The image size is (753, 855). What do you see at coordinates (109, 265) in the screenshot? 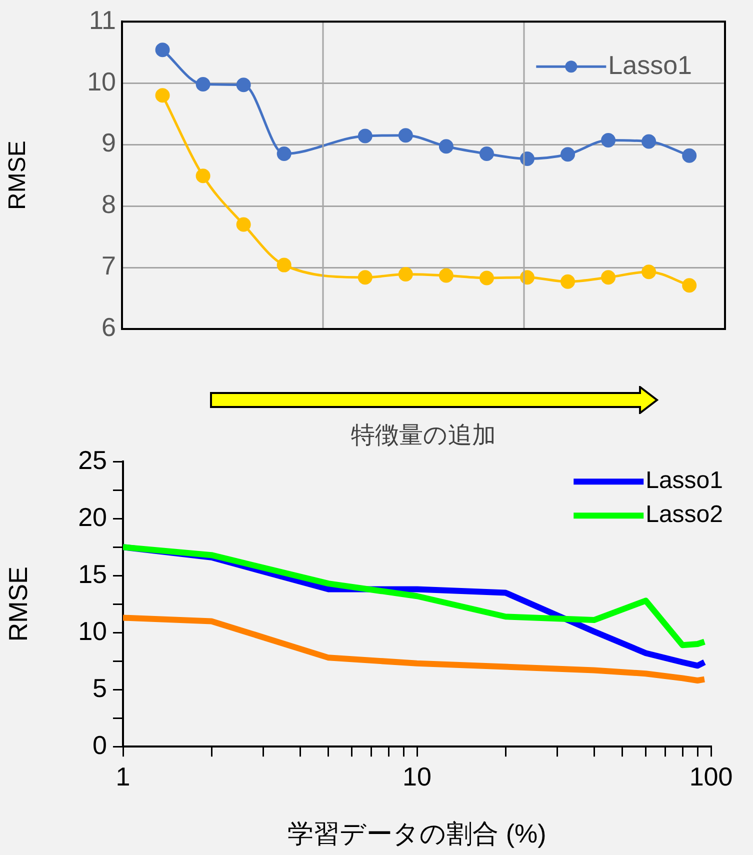
I see `y-tick-label: 7` at bounding box center [109, 265].